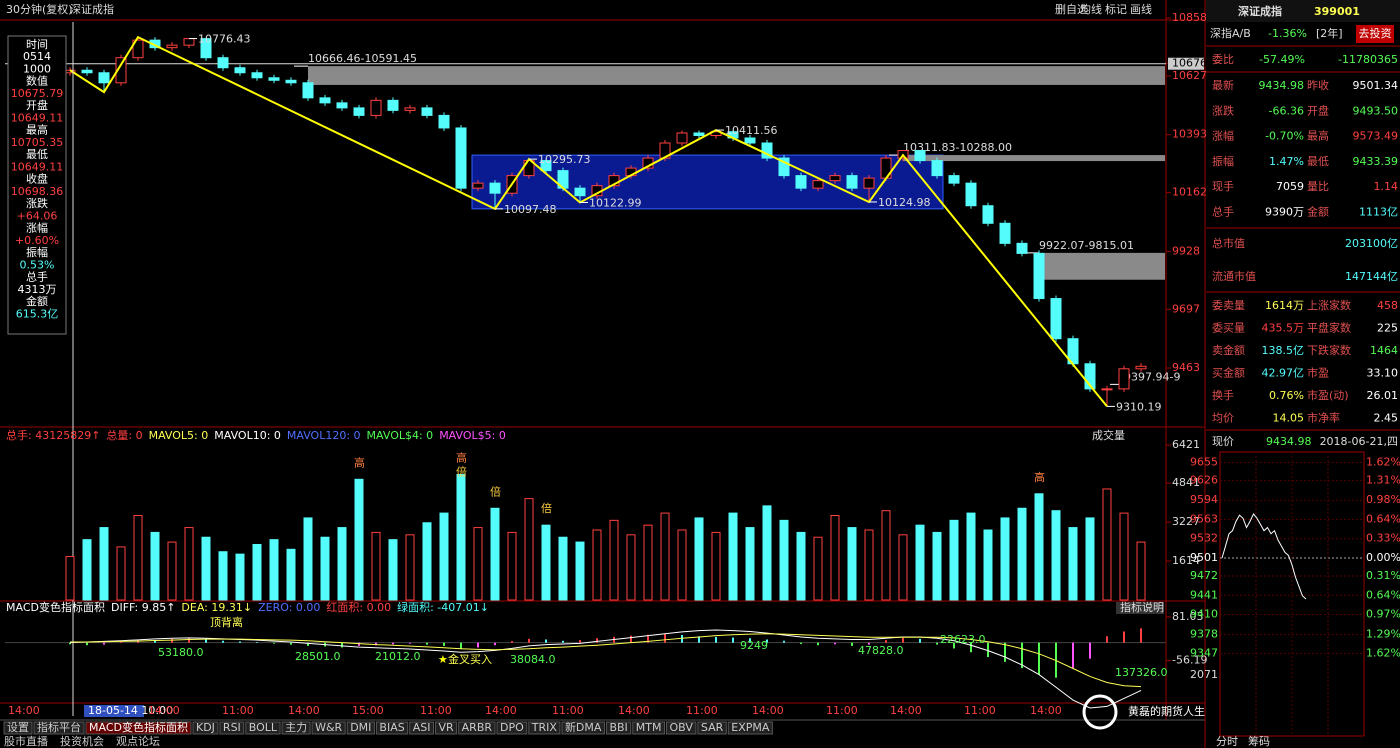 The image size is (1400, 748). I want to click on macd-annotation: 47828.0, so click(881, 650).